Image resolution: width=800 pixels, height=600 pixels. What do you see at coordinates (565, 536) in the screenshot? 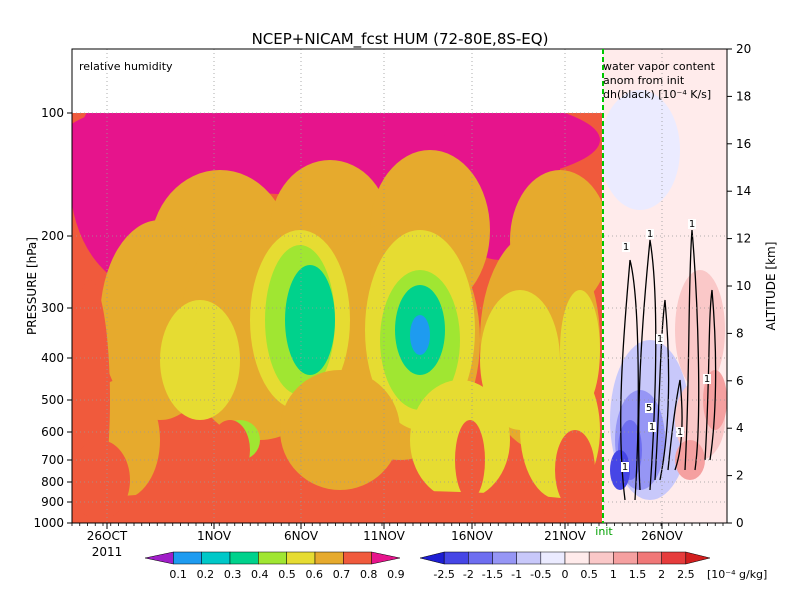
I see `time-tick-label: 21NOV` at bounding box center [565, 536].